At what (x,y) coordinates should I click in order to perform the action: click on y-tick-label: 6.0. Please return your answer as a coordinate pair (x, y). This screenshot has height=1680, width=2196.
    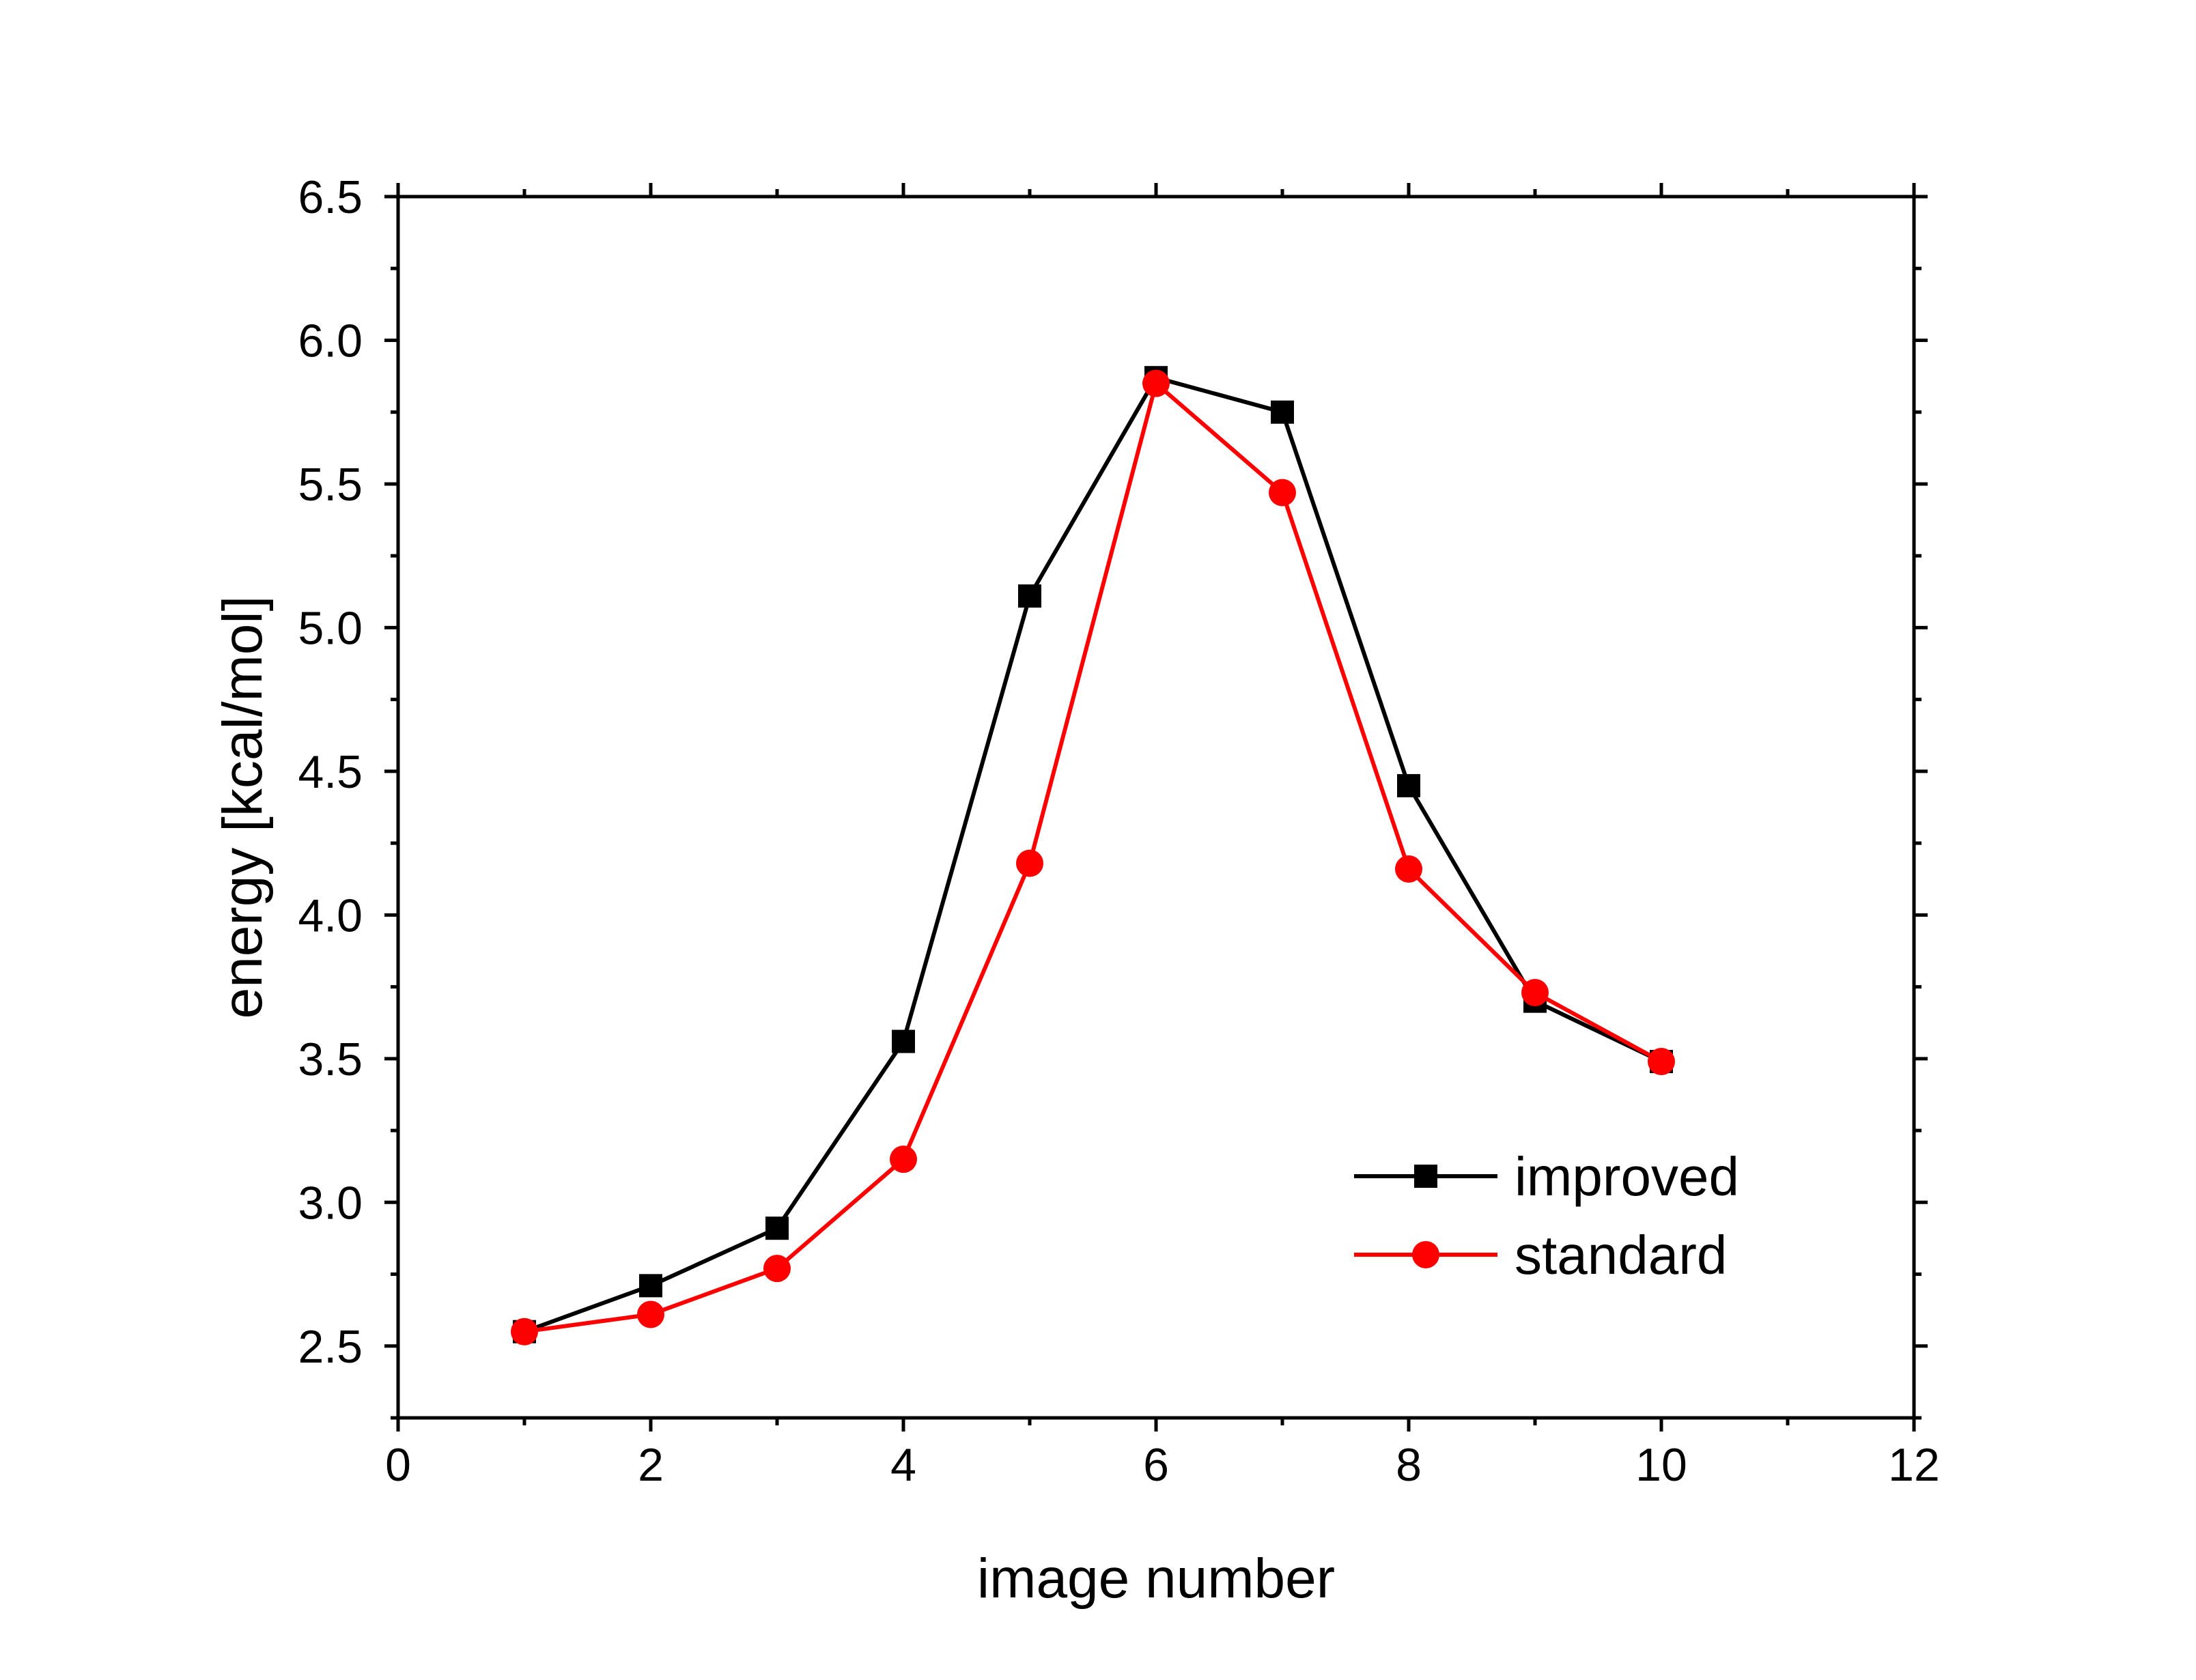
    Looking at the image, I should click on (331, 341).